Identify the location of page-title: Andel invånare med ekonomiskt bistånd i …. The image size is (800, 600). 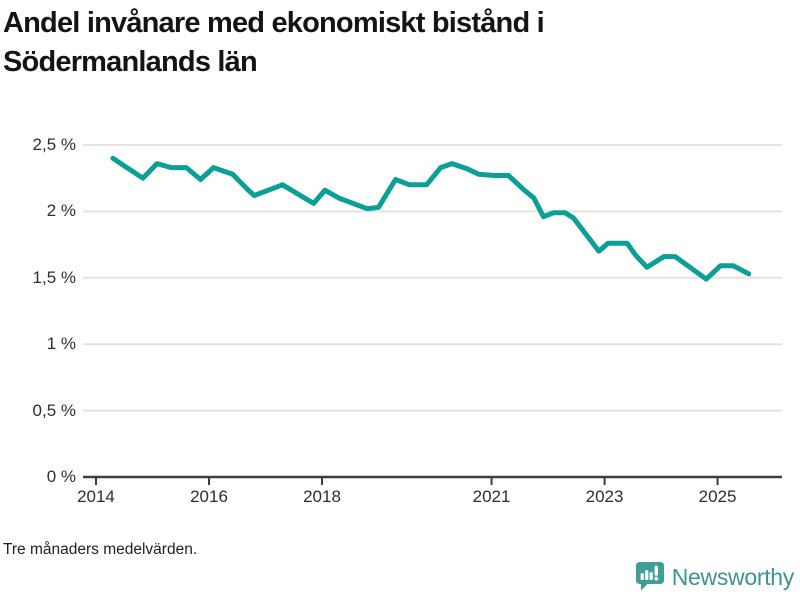
(388, 43).